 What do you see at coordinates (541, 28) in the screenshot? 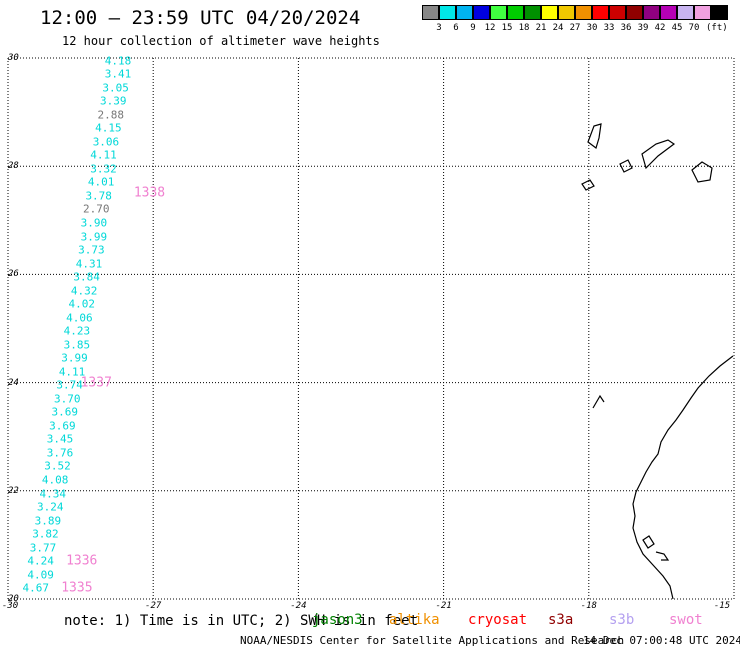
I see `legend-label: 21` at bounding box center [541, 28].